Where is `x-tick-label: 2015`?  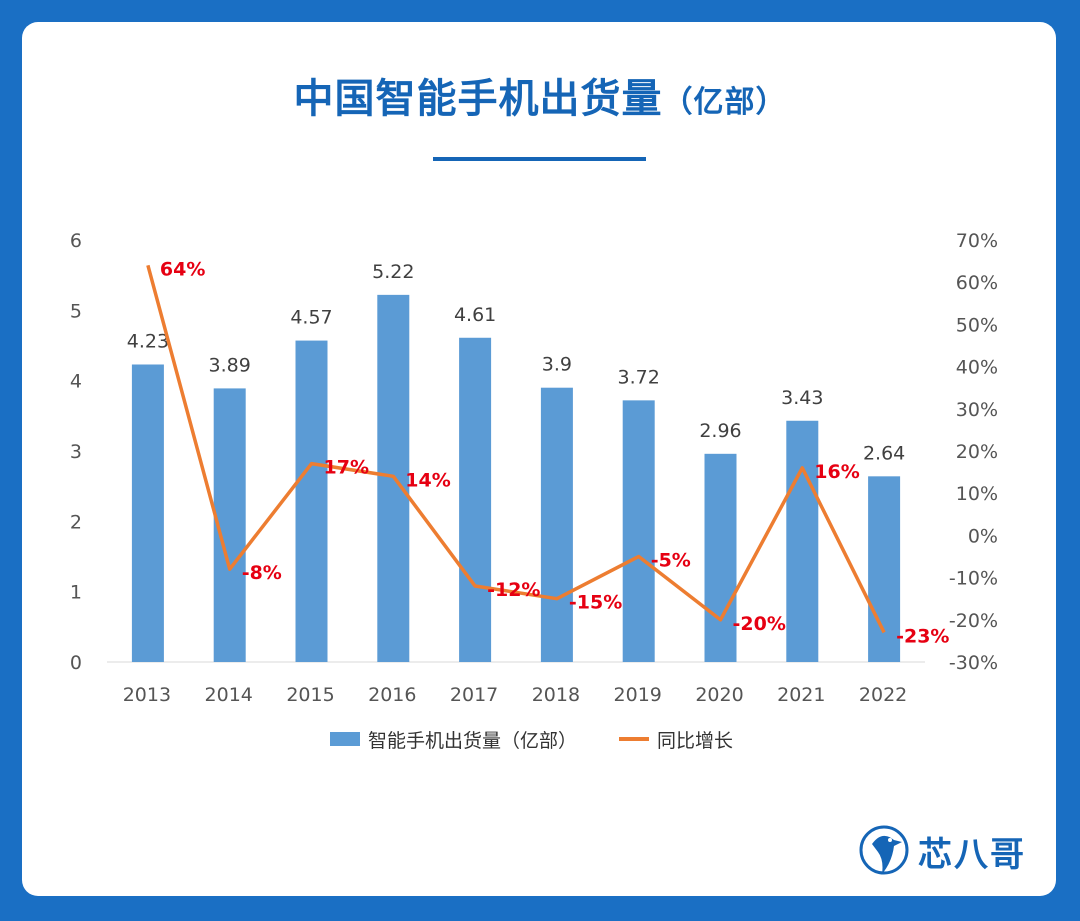 x-tick-label: 2015 is located at coordinates (310, 695).